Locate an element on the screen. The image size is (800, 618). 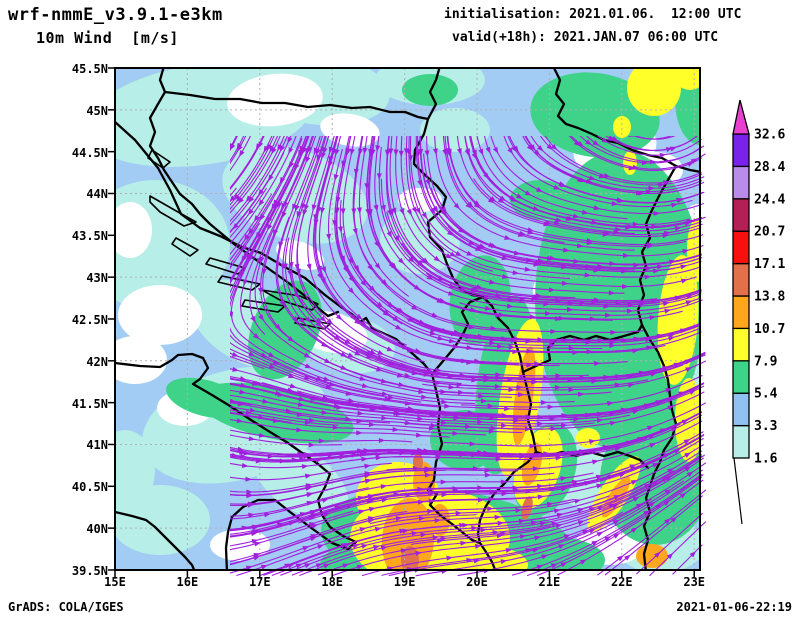
lat-tick-label: 44.5N is located at coordinates (89, 152).